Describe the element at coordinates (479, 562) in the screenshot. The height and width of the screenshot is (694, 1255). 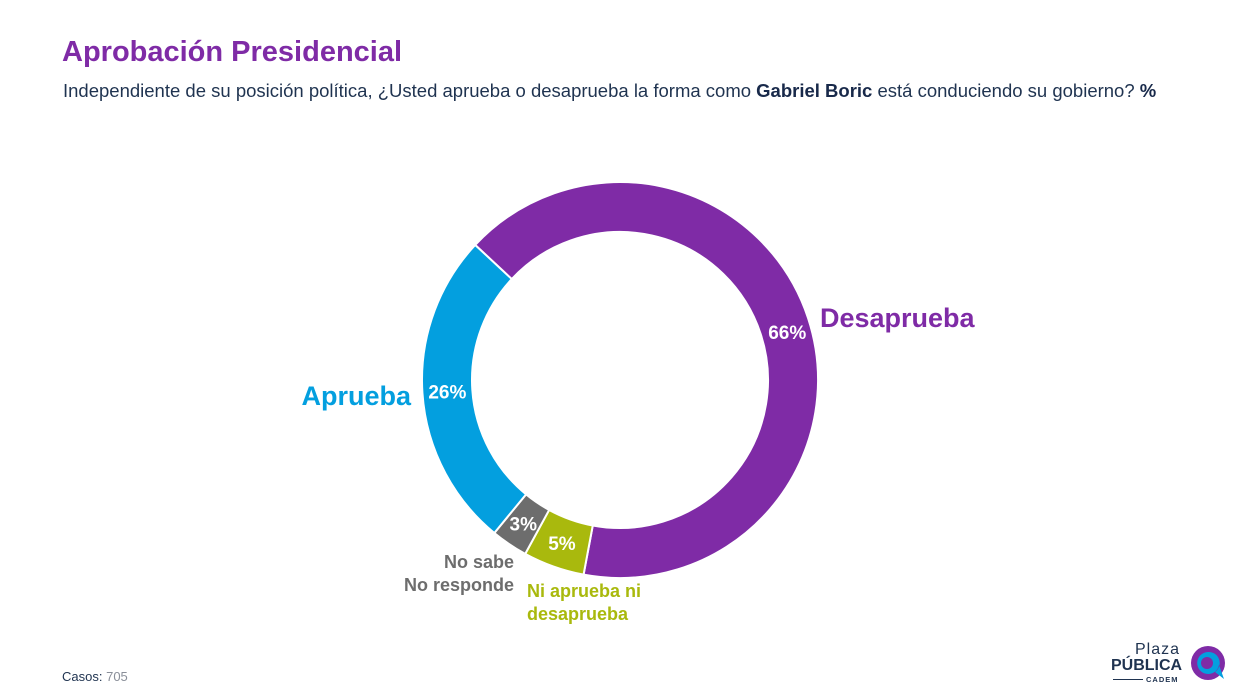
I see `category-label-line: No sabe` at that location.